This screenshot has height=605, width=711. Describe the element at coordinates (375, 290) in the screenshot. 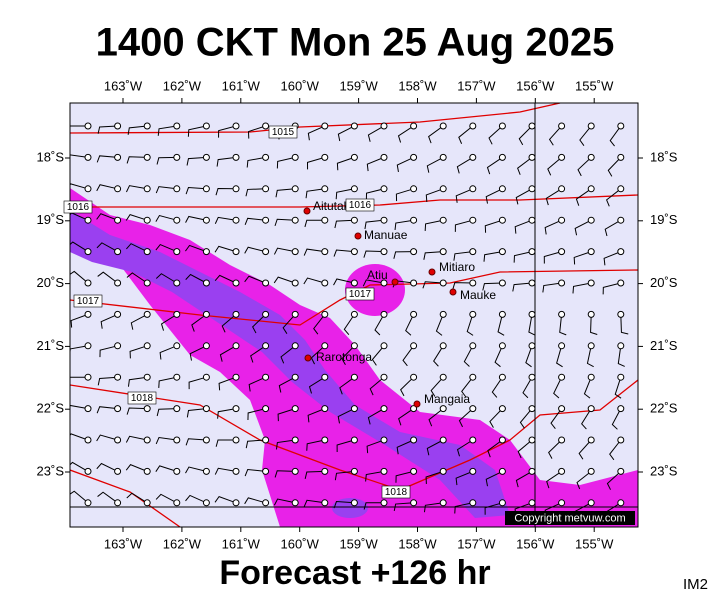

I see `rain-light` at that location.